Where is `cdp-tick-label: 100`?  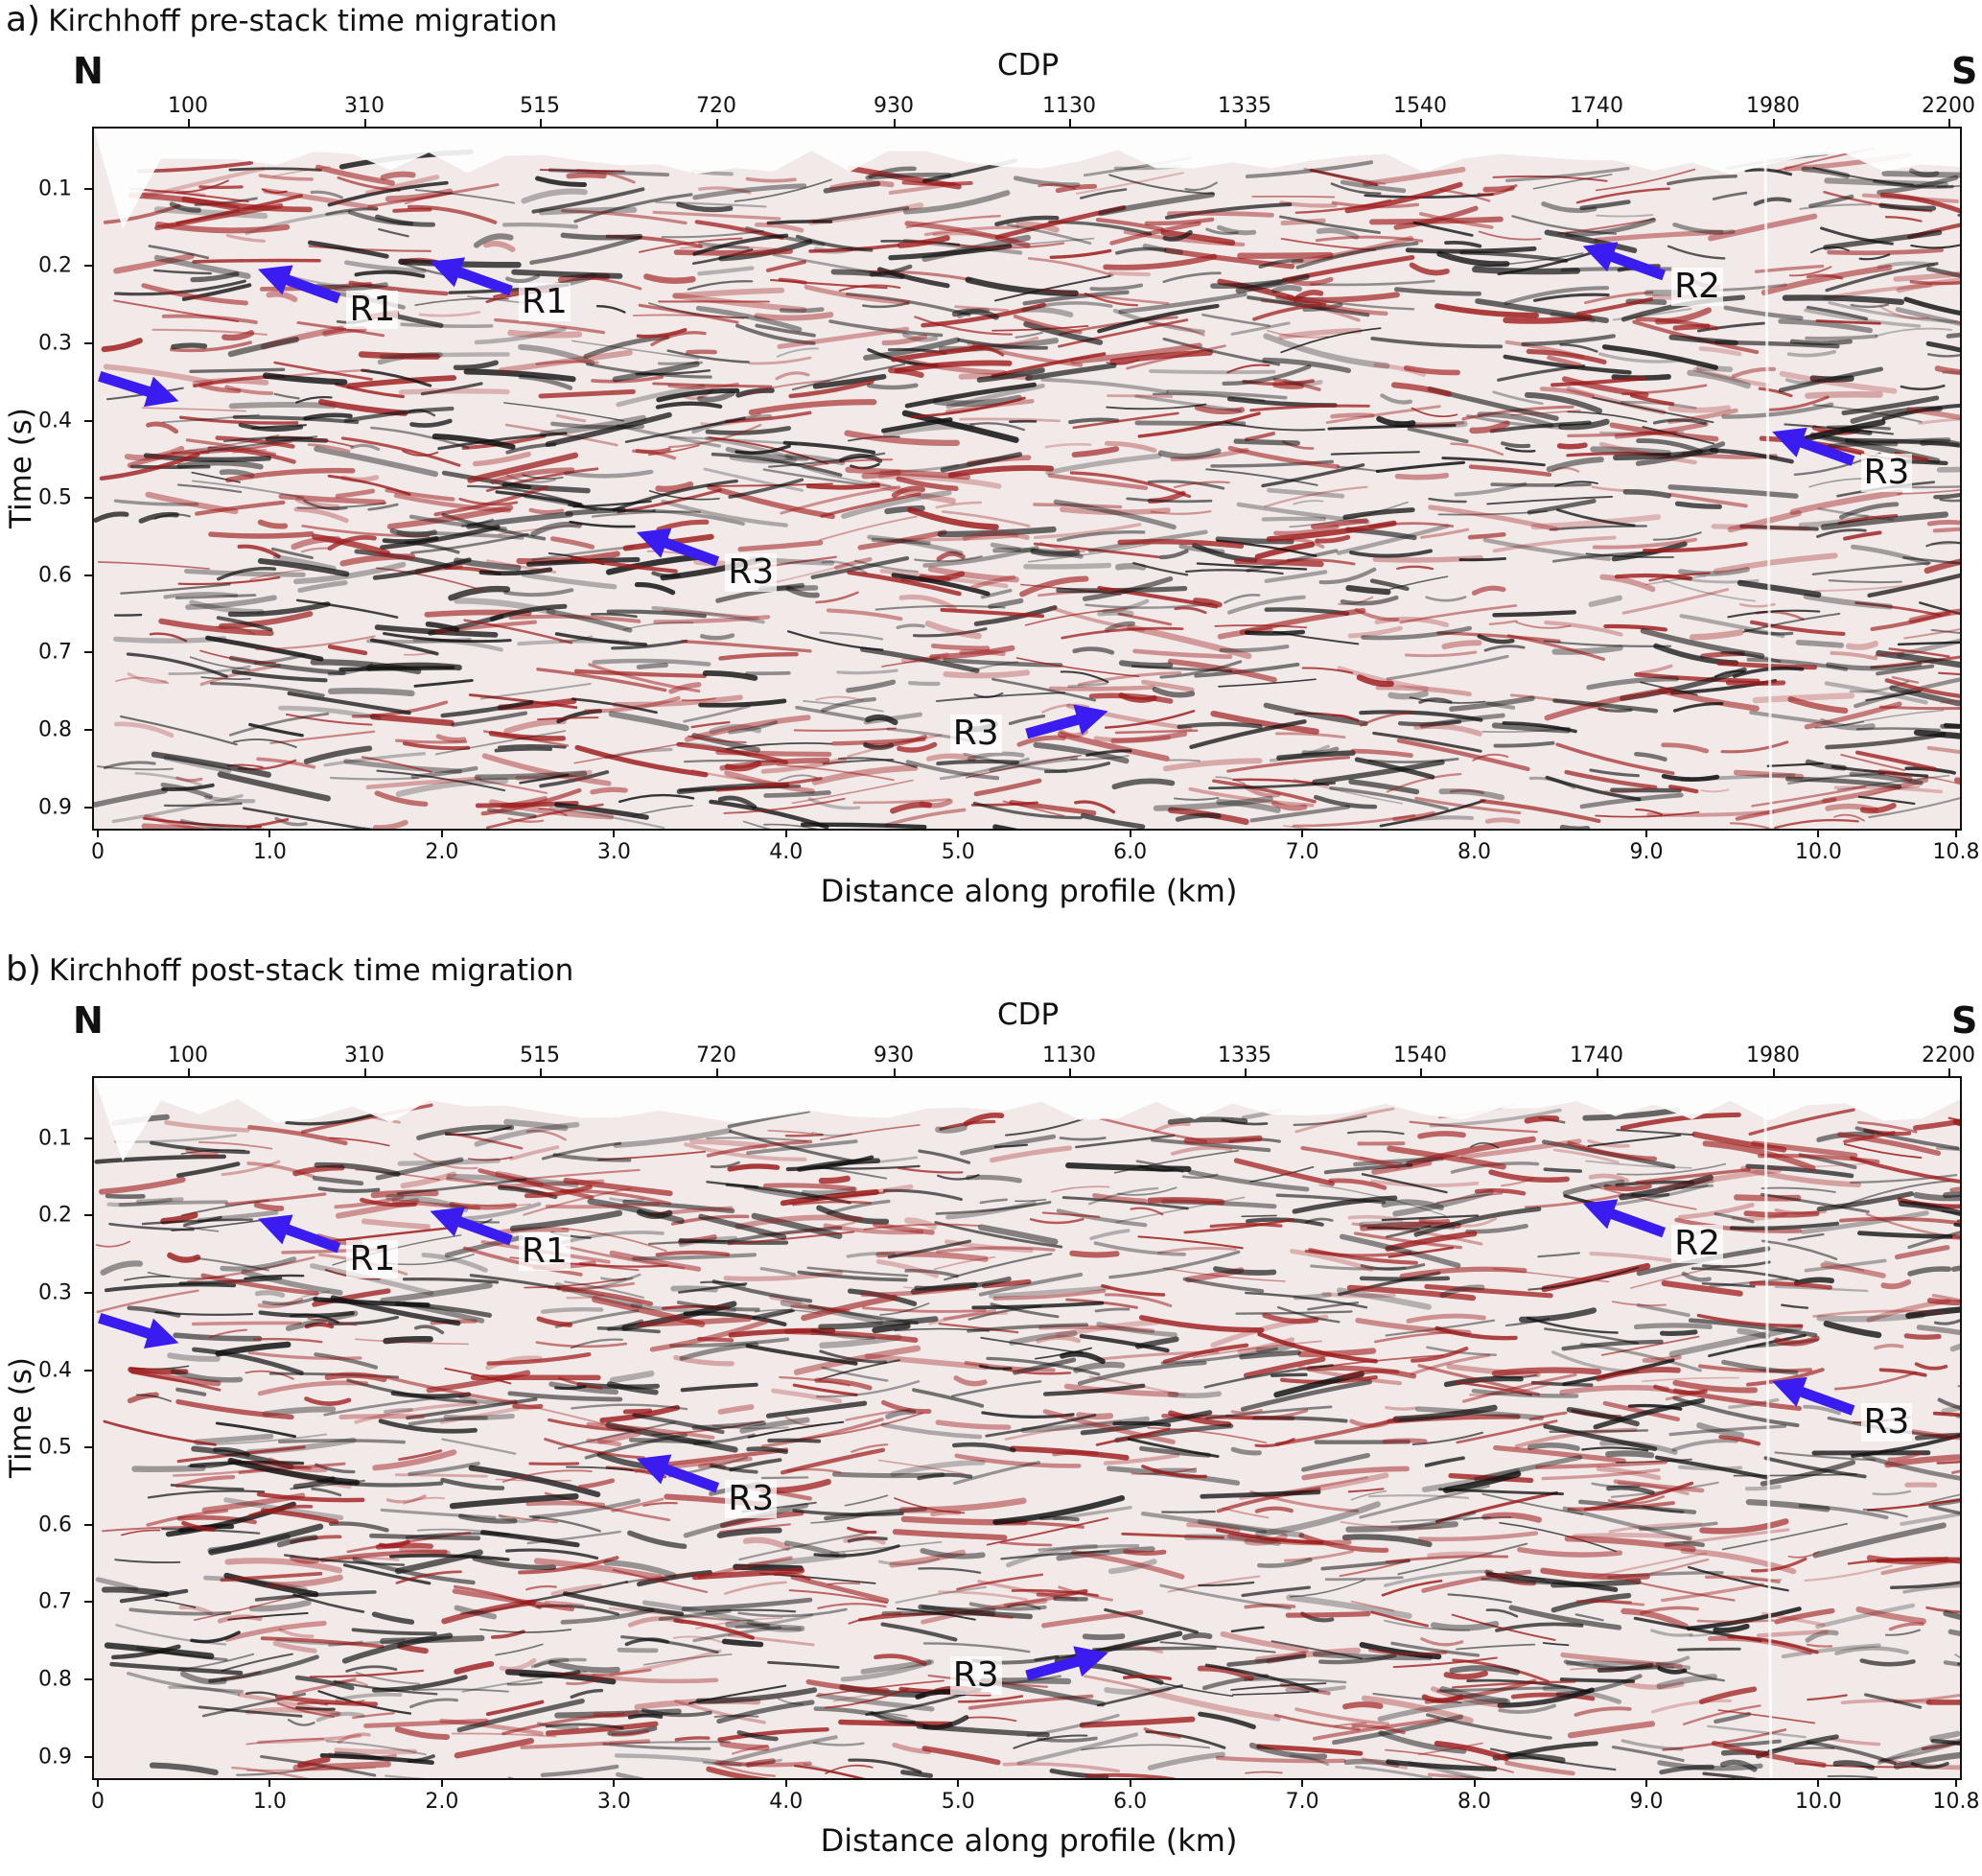
cdp-tick-label: 100 is located at coordinates (188, 1055).